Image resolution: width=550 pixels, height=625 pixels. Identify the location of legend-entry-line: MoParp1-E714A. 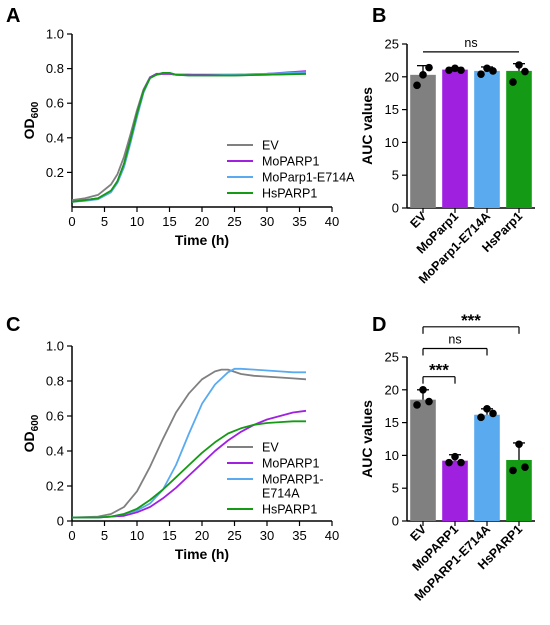
(308, 178).